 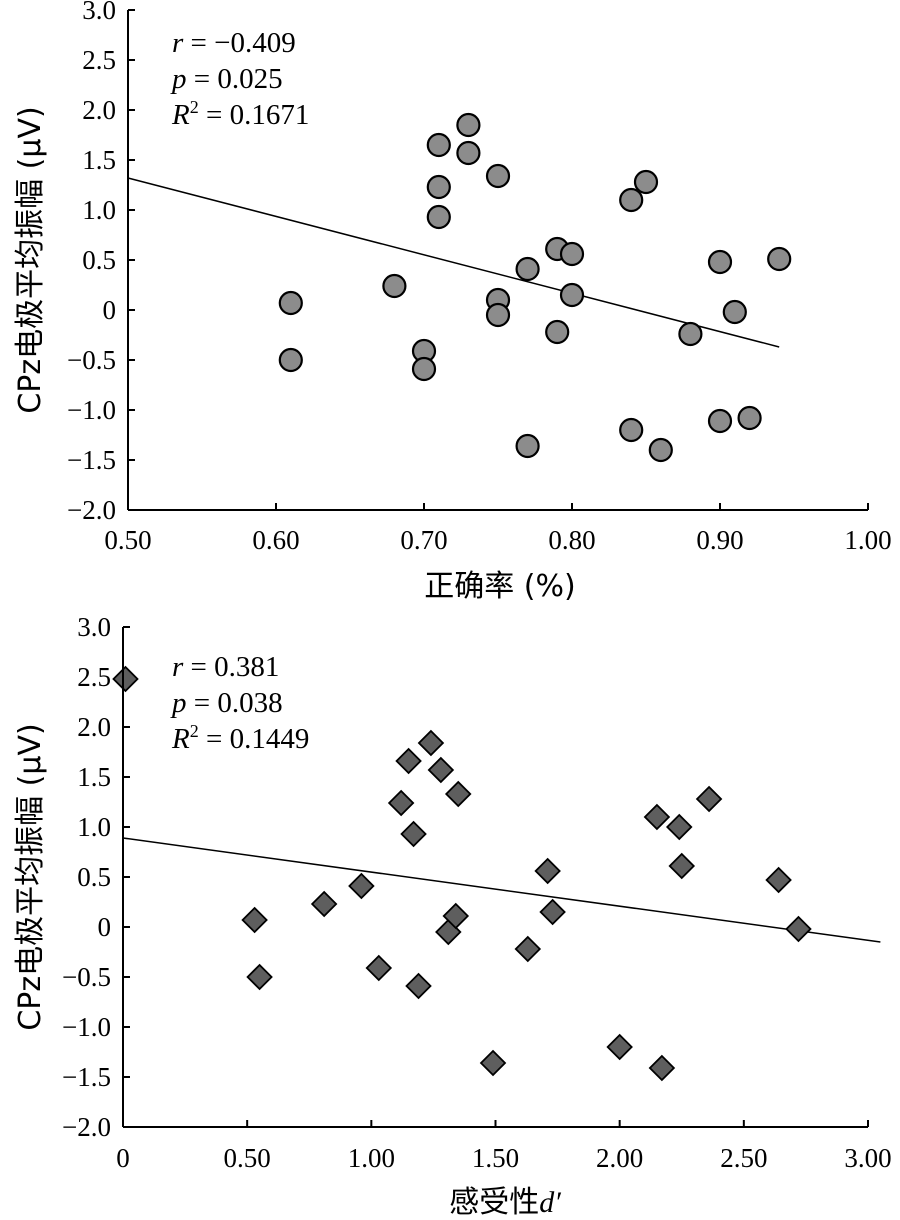 What do you see at coordinates (254, 739) in the screenshot?
I see `annotation-r2-value: = 0.1449` at bounding box center [254, 739].